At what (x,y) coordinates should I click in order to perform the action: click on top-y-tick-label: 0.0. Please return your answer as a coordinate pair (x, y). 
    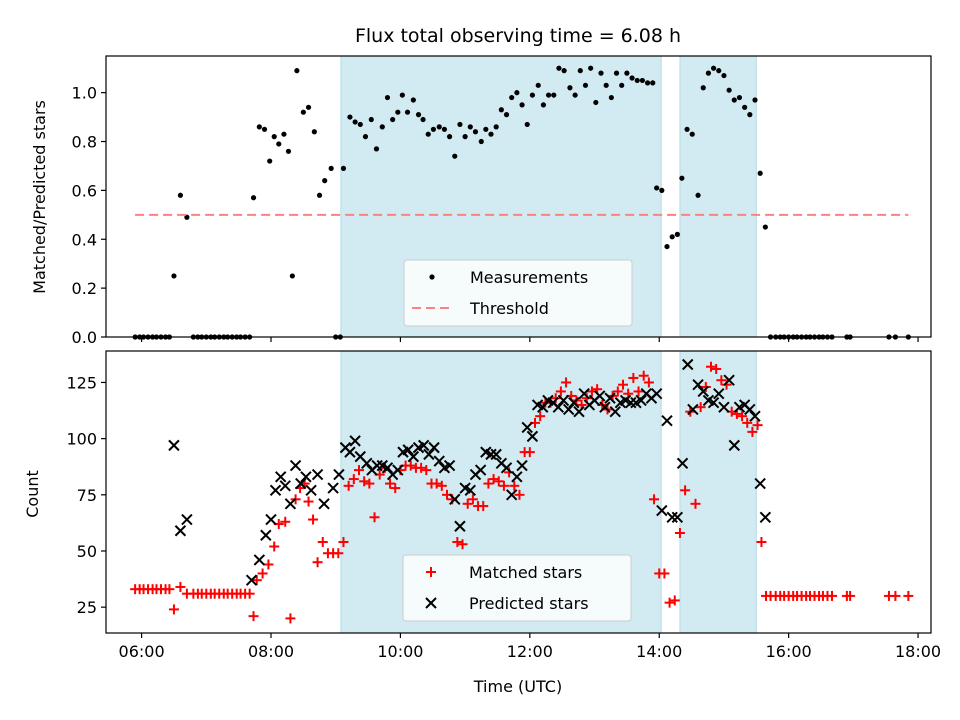
    Looking at the image, I should click on (84, 337).